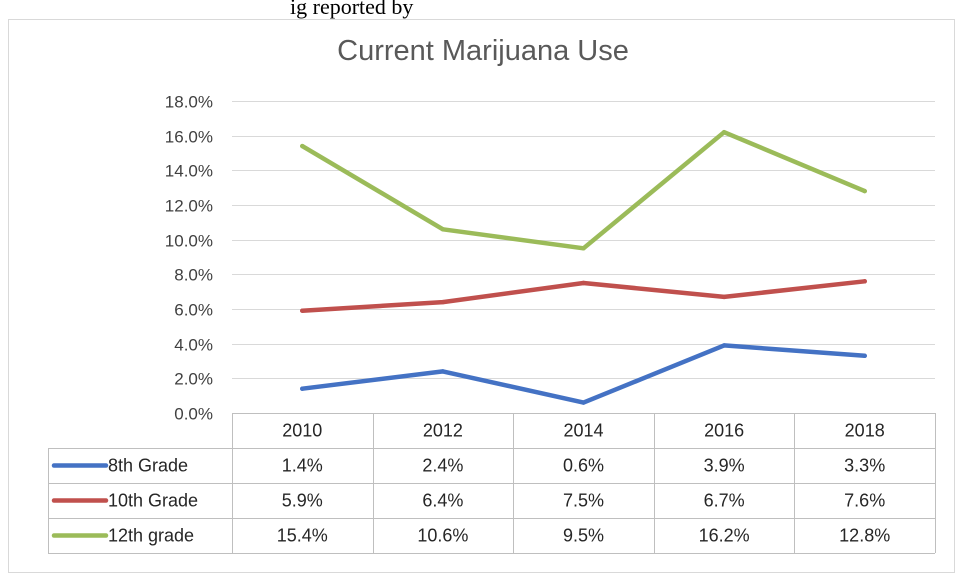 This screenshot has width=963, height=573. I want to click on chart-title: Current Marijuana Use, so click(483, 51).